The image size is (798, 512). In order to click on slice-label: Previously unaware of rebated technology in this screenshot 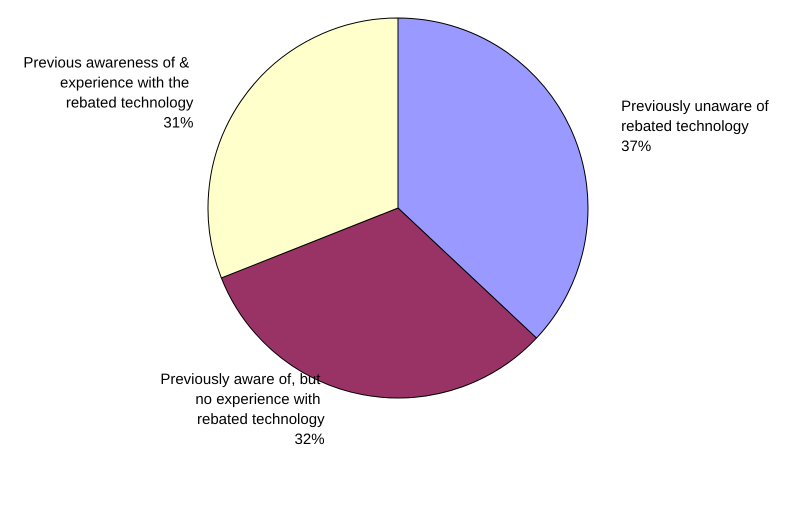, I will do `click(697, 117)`.